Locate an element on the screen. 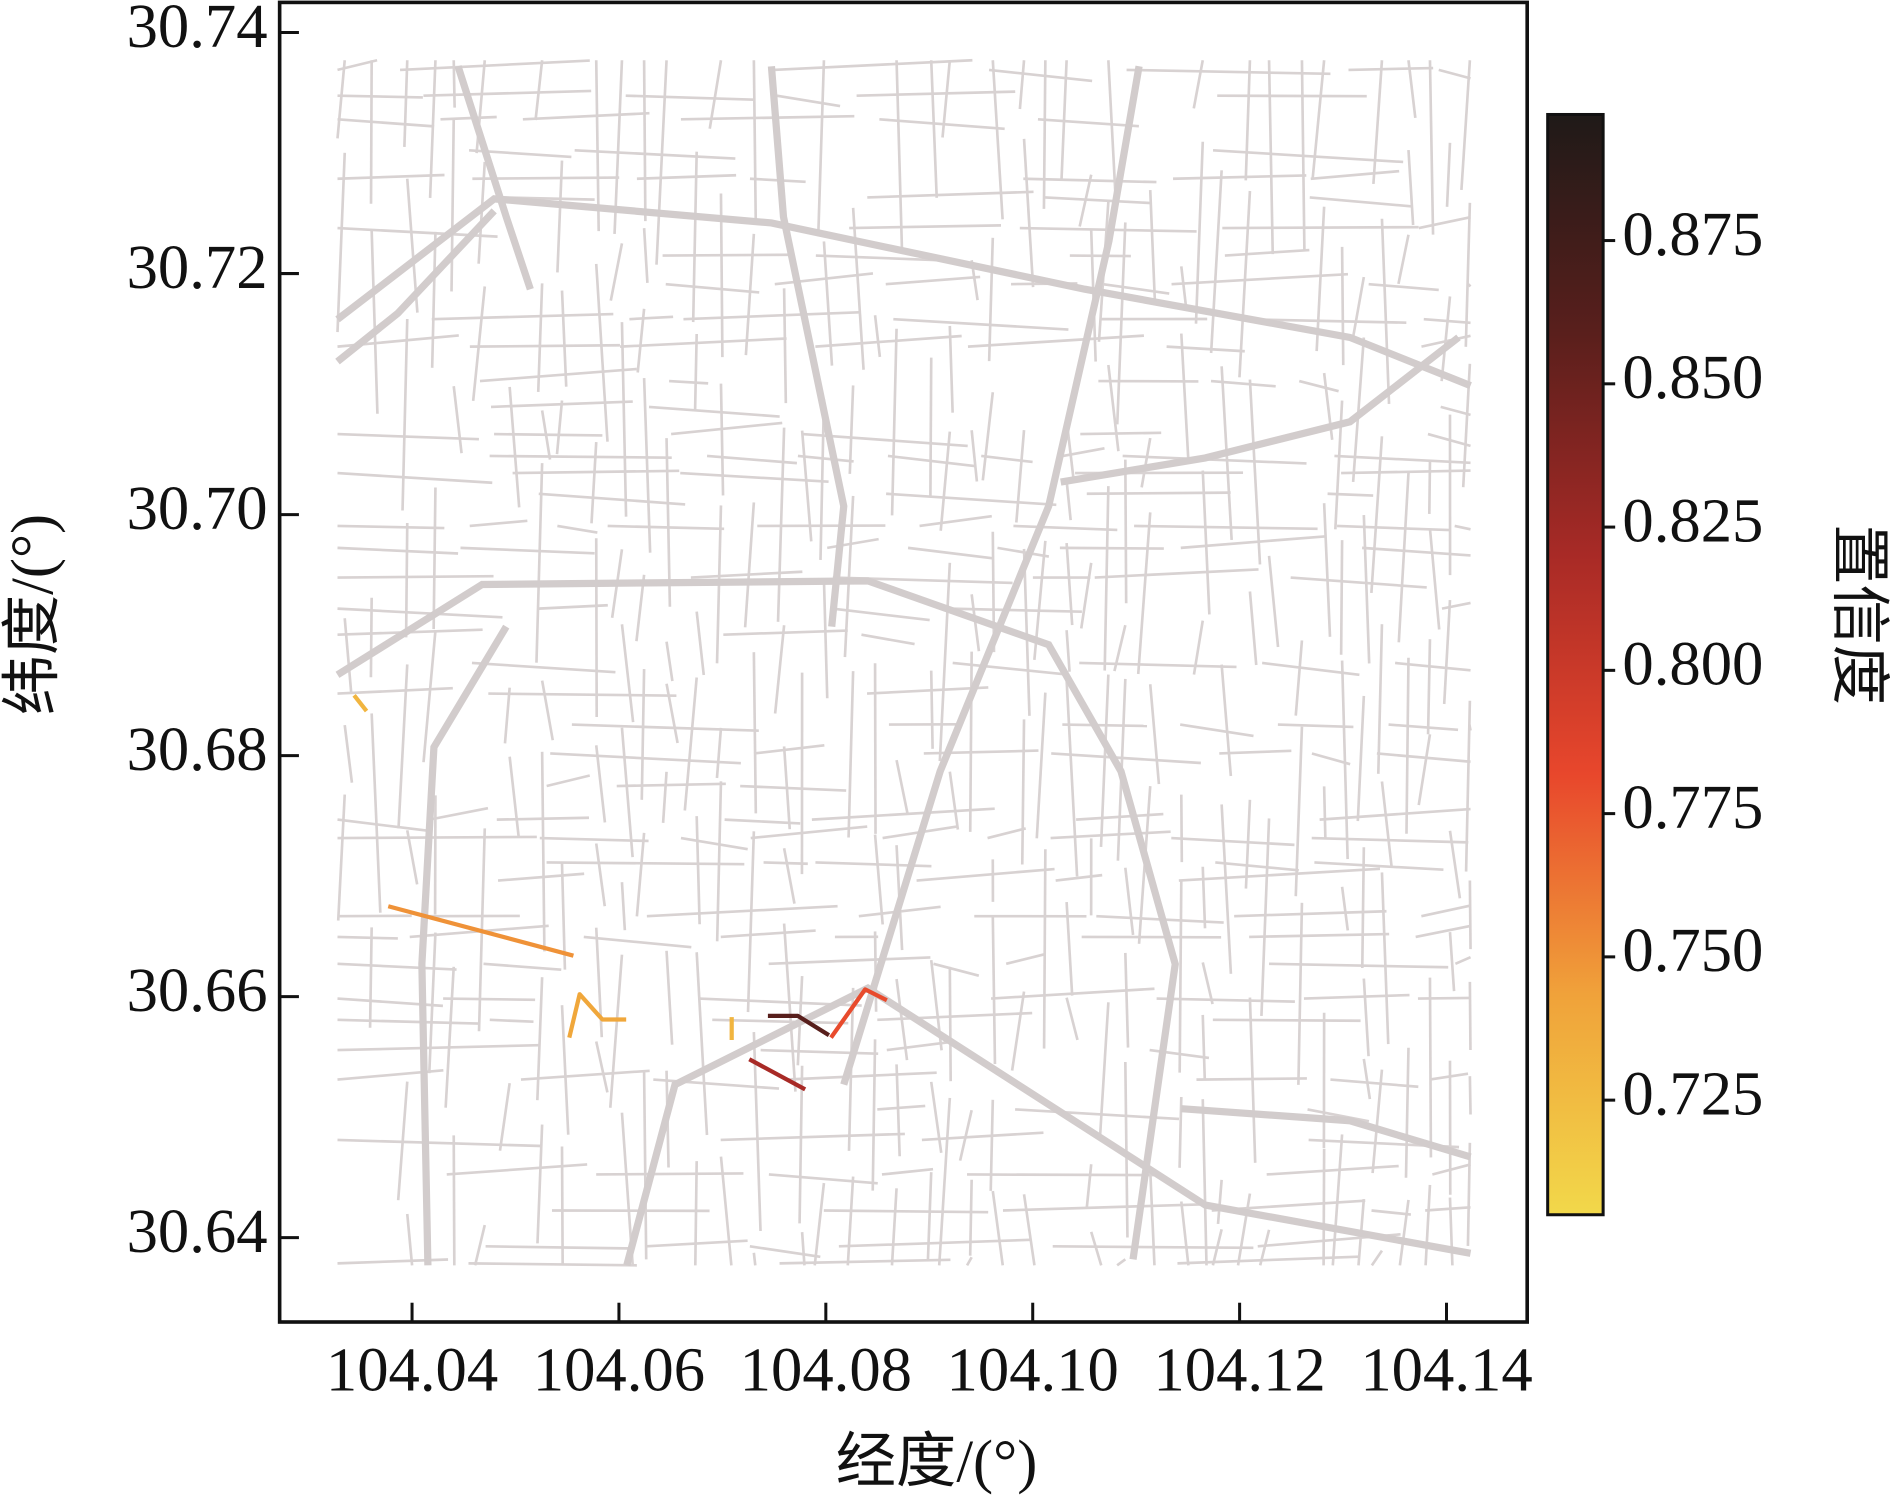 Image resolution: width=1890 pixels, height=1510 pixels. x-tick-label: 104.12 is located at coordinates (1239, 1370).